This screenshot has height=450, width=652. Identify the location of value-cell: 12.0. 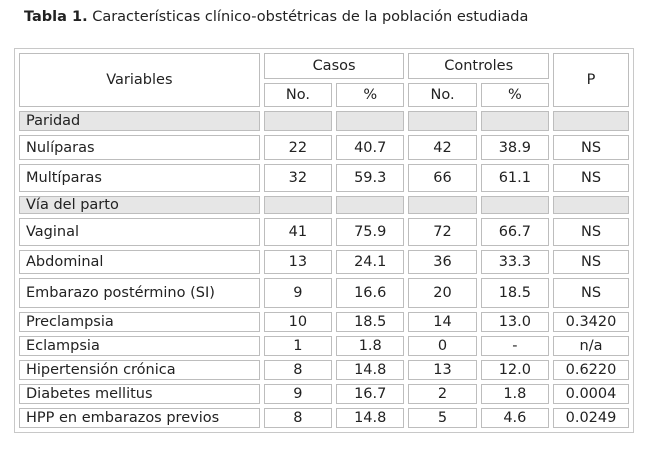
(515, 370).